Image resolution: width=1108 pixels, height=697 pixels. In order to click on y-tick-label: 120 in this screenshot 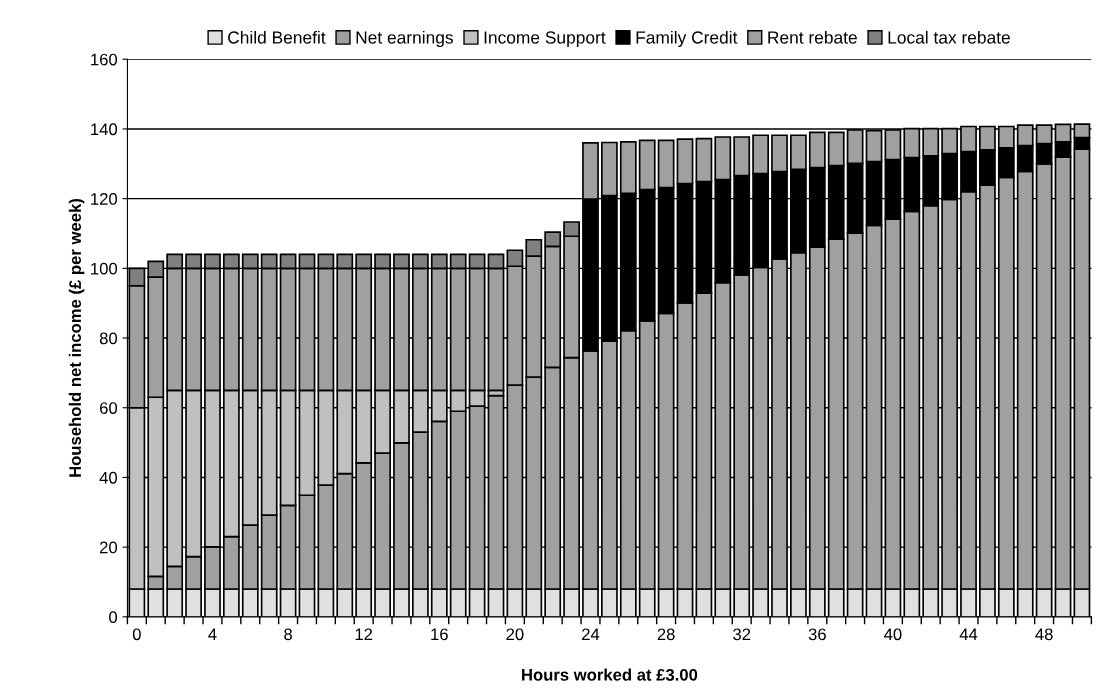, I will do `click(104, 199)`.